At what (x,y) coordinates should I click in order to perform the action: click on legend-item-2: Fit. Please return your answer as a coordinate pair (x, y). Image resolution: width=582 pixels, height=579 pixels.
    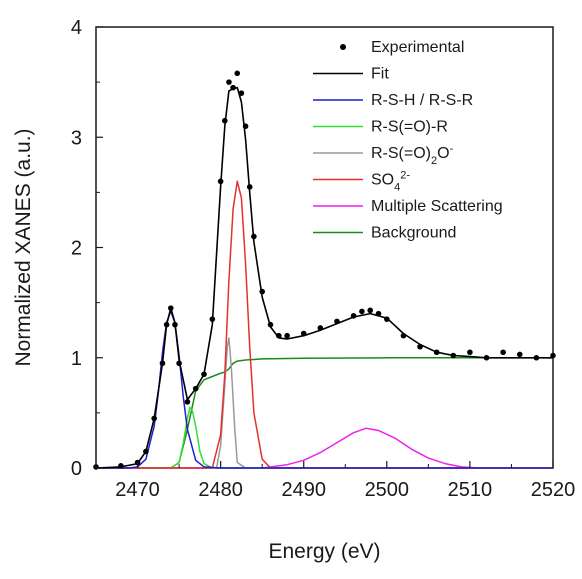
    Looking at the image, I should click on (351, 74).